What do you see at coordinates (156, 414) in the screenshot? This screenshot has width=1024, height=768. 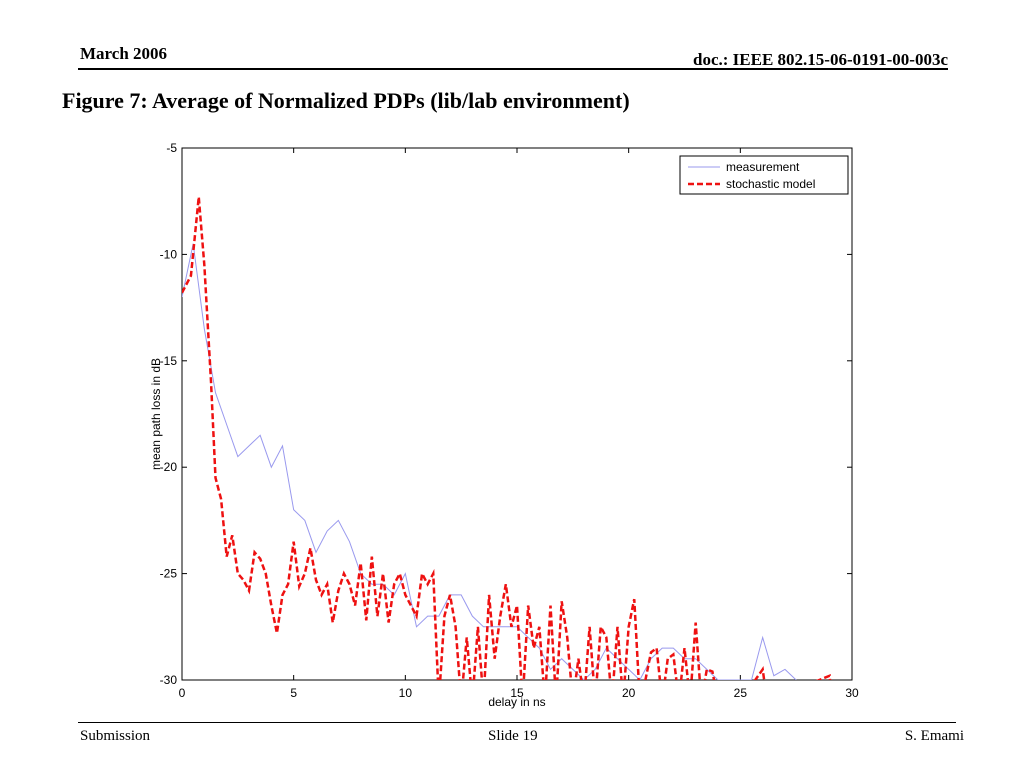 I see `y-axis-label: mean path loss in dB` at bounding box center [156, 414].